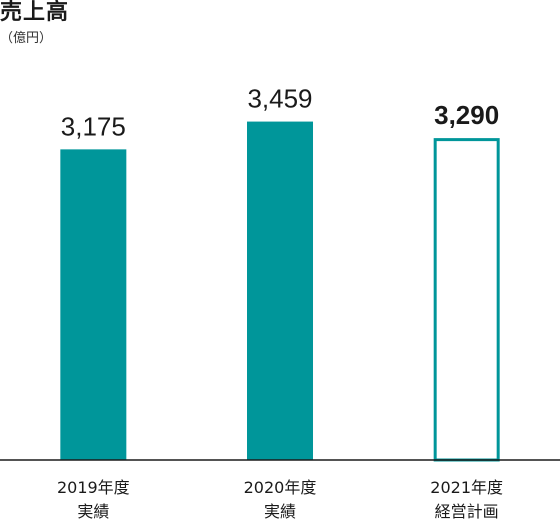 The height and width of the screenshot is (522, 560). Describe the element at coordinates (35, 12) in the screenshot. I see `chart-title: 売上高` at that location.